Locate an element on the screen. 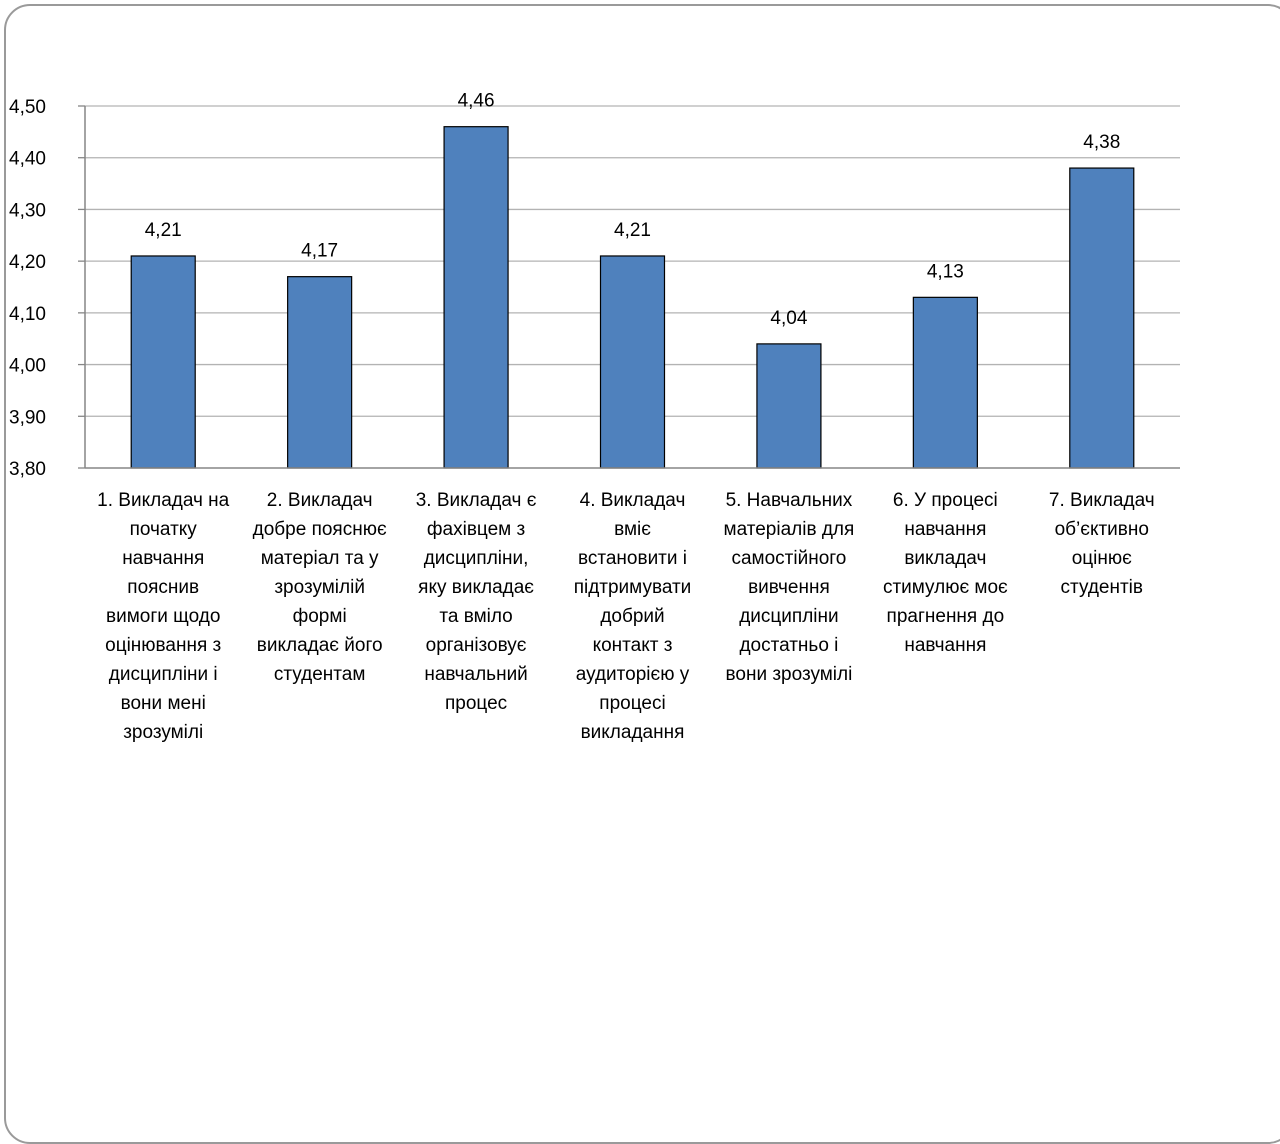 The image size is (1280, 1144). data-label-7: 4,38 is located at coordinates (1101, 142).